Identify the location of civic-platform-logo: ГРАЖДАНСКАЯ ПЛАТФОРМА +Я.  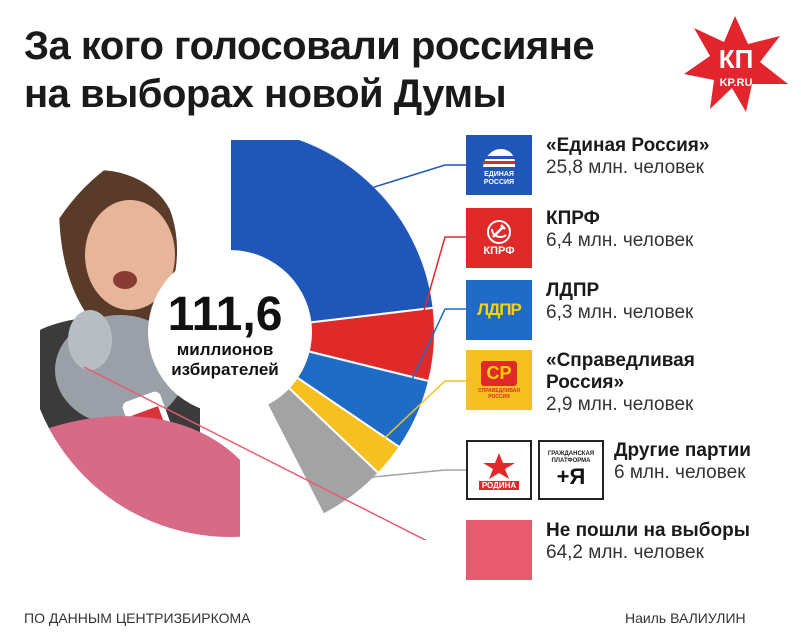
(571, 470).